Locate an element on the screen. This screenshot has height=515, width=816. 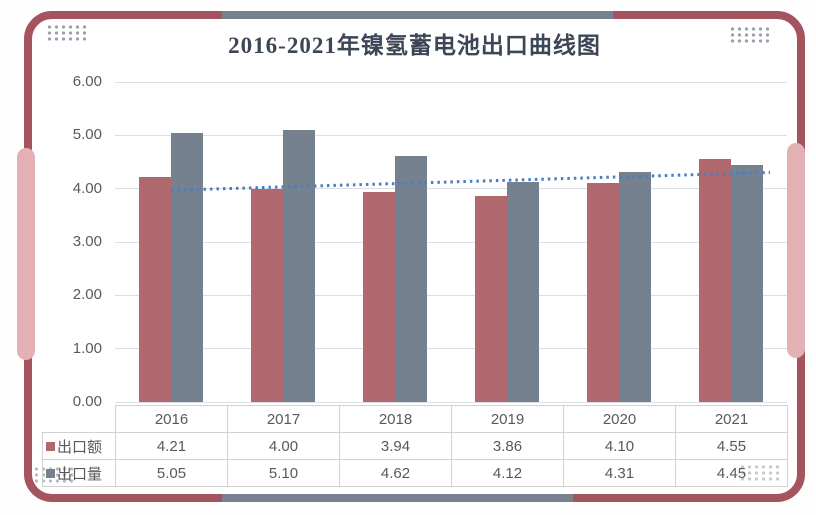
table-value-cell: 4.10 is located at coordinates (619, 446).